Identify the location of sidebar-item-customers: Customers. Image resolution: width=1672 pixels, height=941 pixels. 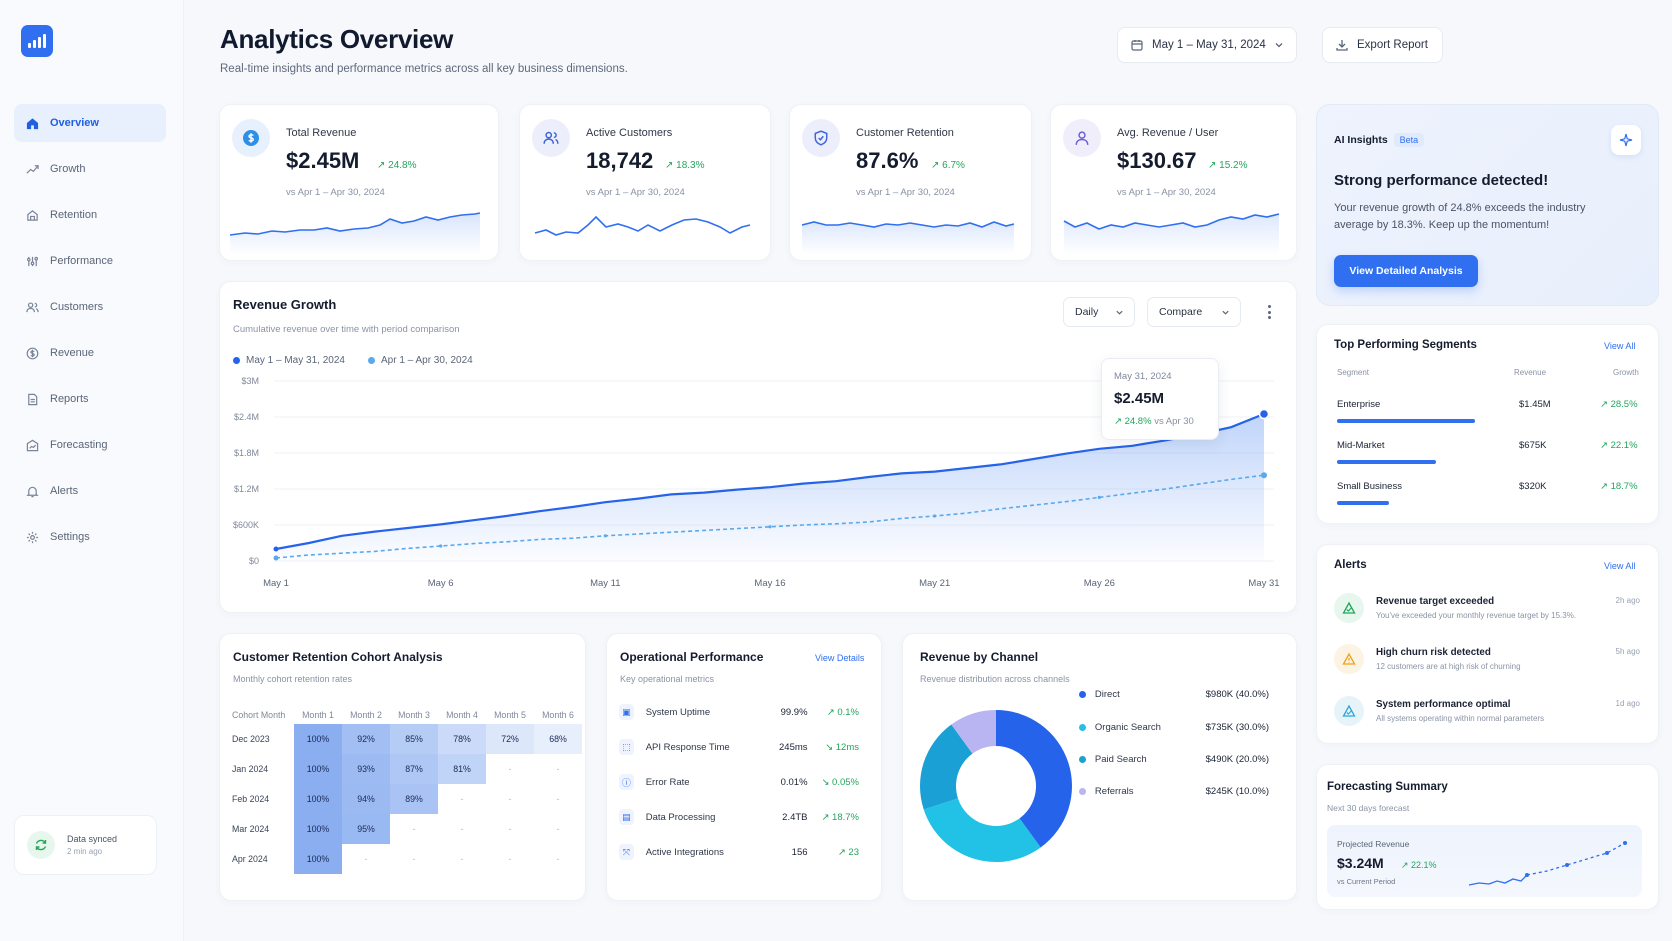
(90, 307).